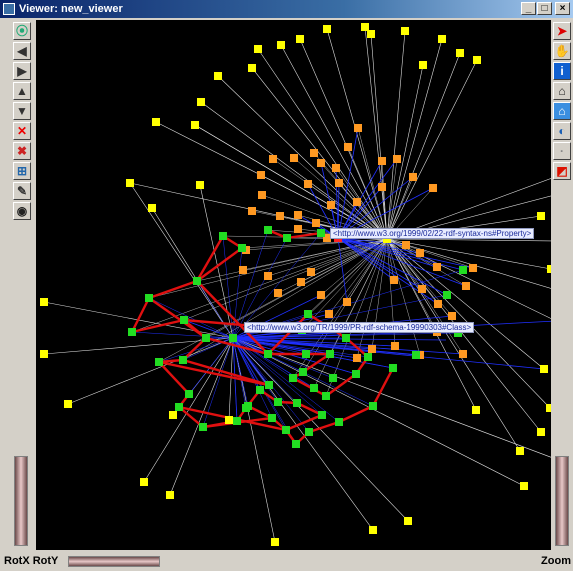  I want to click on delete-button: ✕, so click(22, 131).